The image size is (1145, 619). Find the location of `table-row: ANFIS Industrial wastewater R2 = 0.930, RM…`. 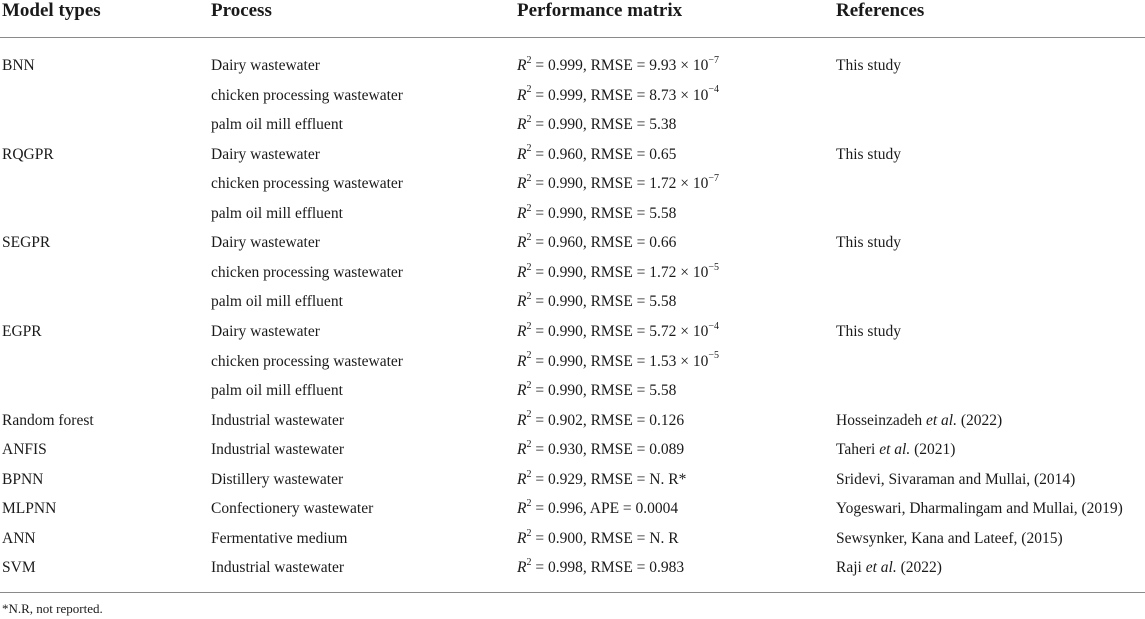

table-row: ANFIS Industrial wastewater R2 = 0.930, RM… is located at coordinates (572, 454).